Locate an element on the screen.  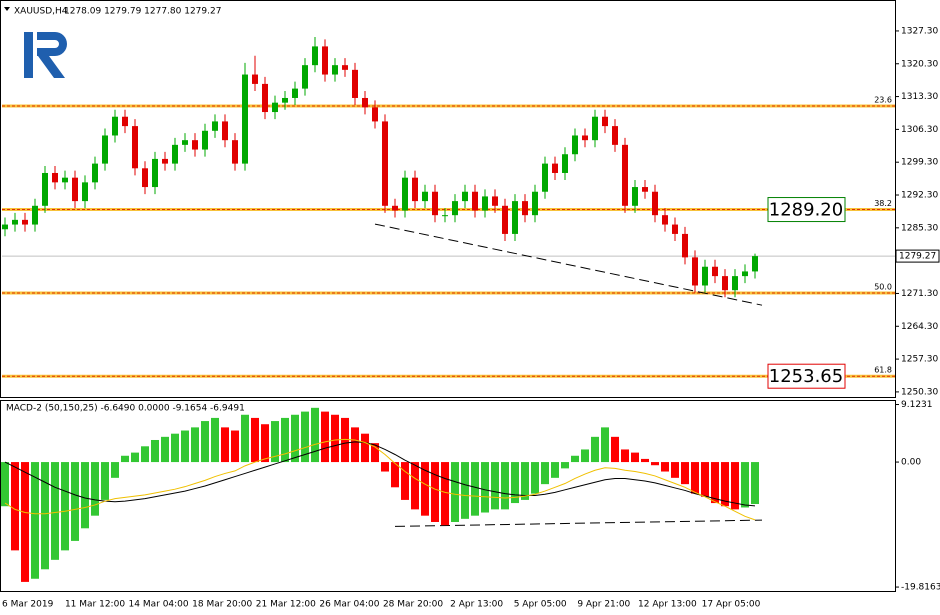
x-tick-label: 12 Apr 13:00 is located at coordinates (667, 605).